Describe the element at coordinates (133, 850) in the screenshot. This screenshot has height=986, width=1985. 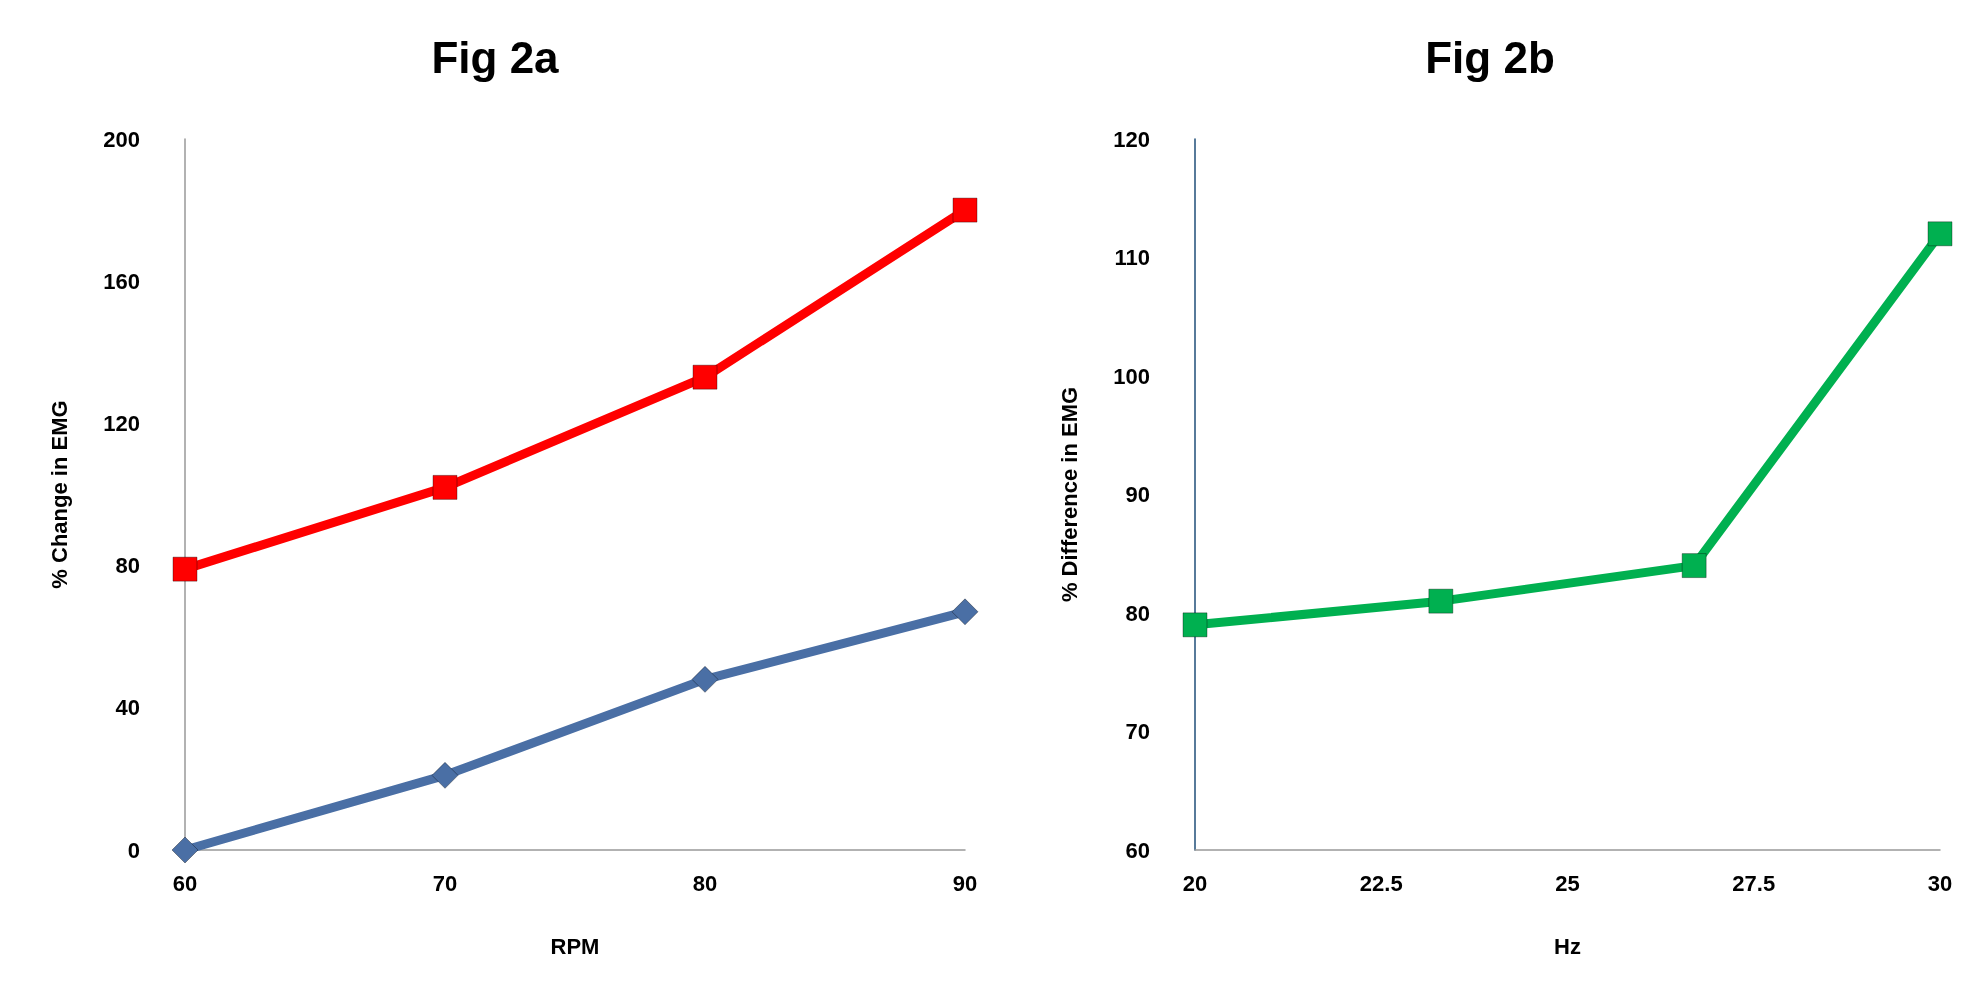
I see `y-tick-label: 0` at that location.